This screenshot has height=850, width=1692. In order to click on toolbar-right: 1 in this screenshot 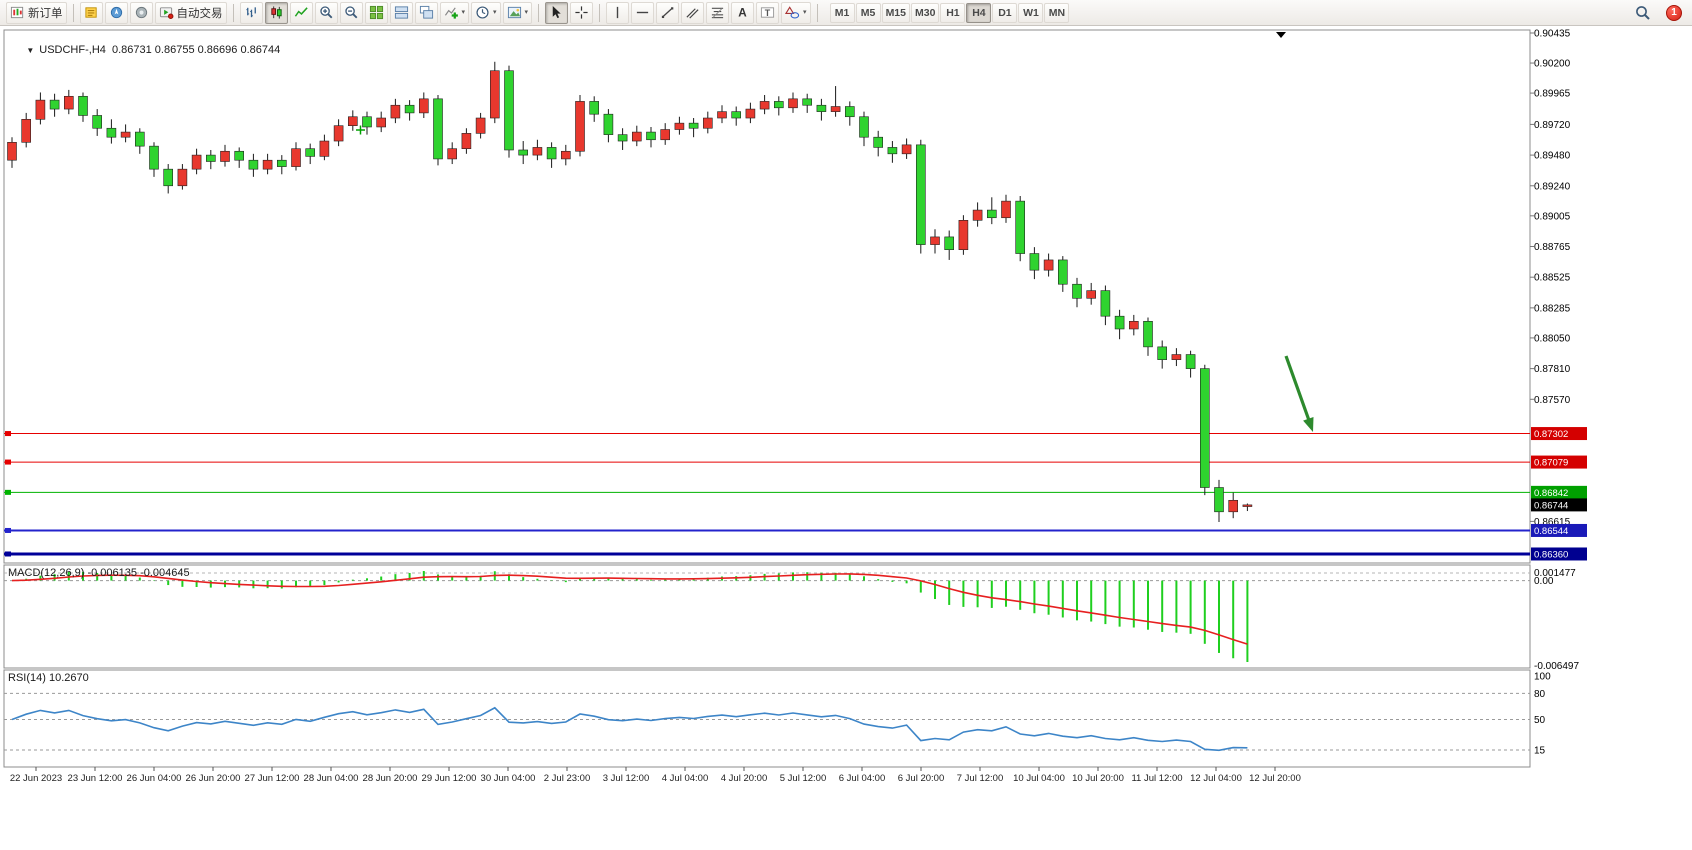, I will do `click(1658, 13)`.